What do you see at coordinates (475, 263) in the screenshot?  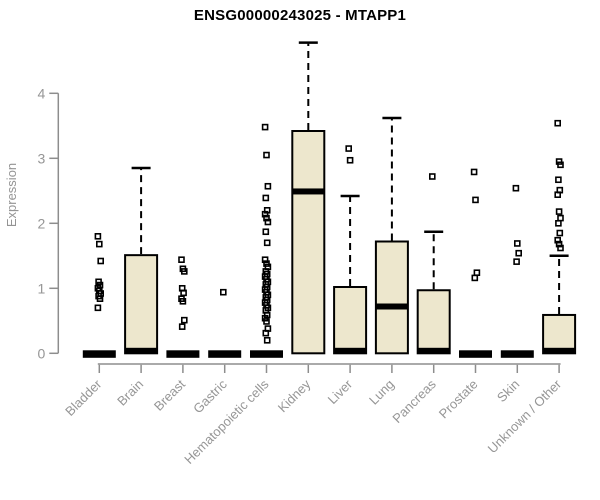 I see `boxplot-prostate` at bounding box center [475, 263].